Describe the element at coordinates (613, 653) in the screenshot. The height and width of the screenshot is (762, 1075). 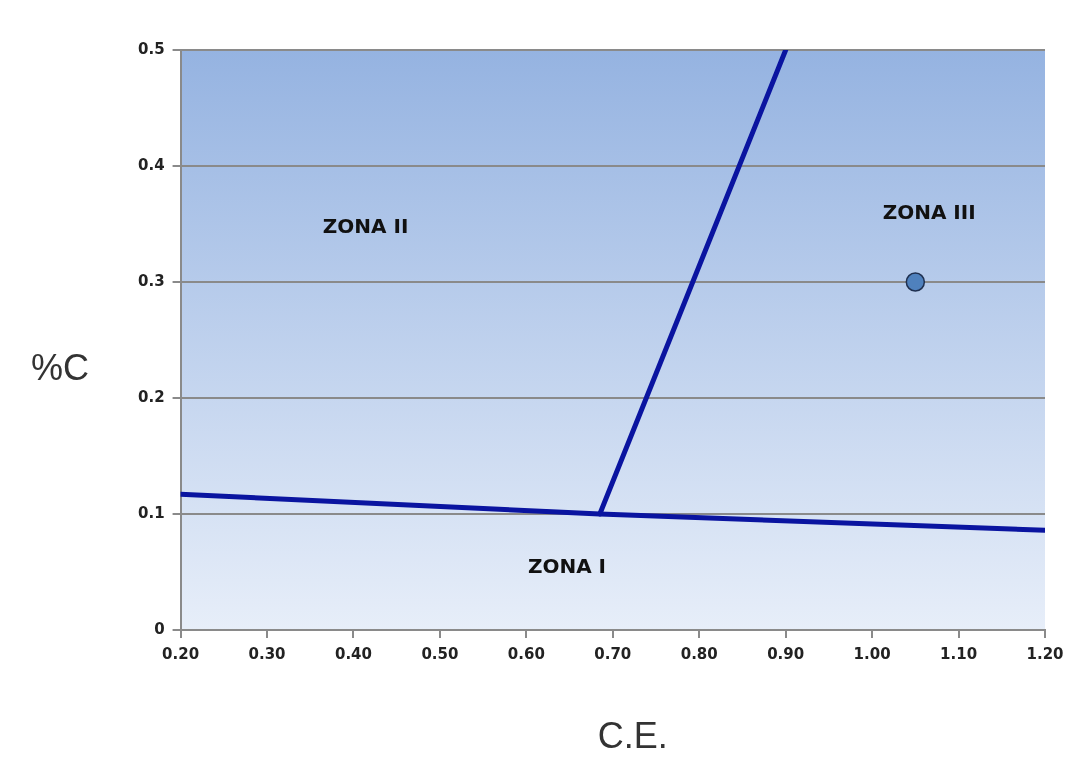
I see `x-tick-label: 0.70` at that location.